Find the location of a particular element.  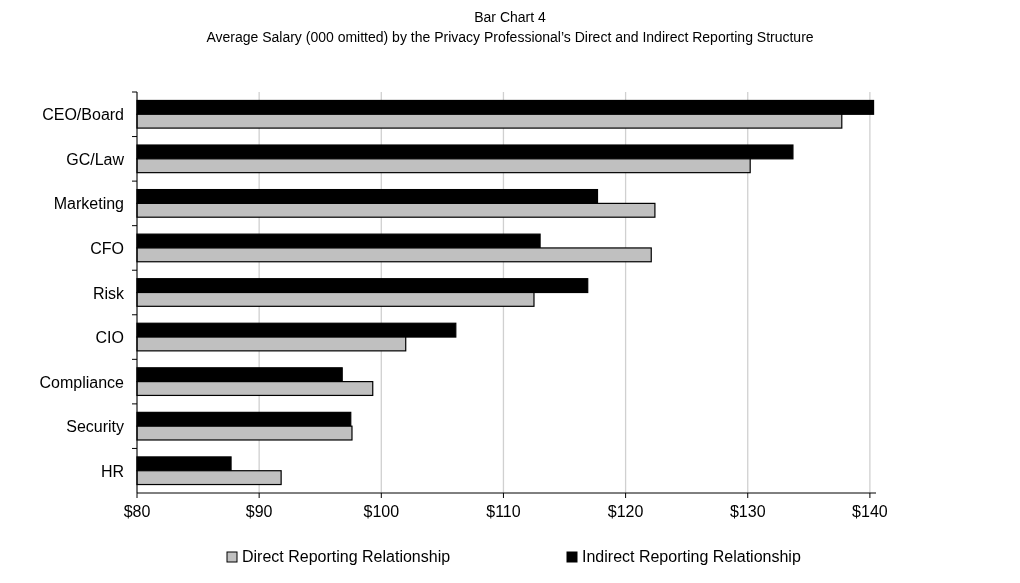

x-tick-label: $80 is located at coordinates (137, 511).